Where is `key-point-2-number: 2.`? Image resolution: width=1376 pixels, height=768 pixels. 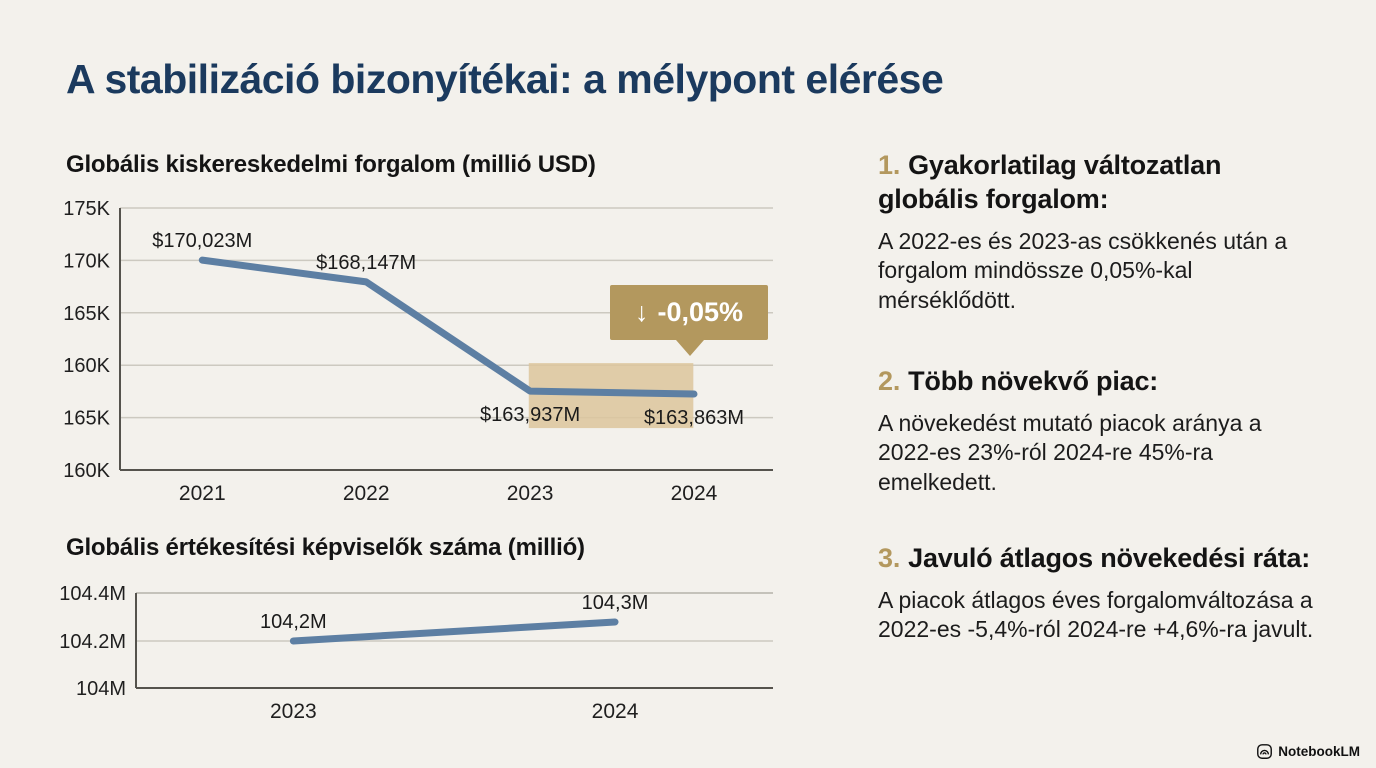
key-point-2-number: 2. is located at coordinates (889, 381).